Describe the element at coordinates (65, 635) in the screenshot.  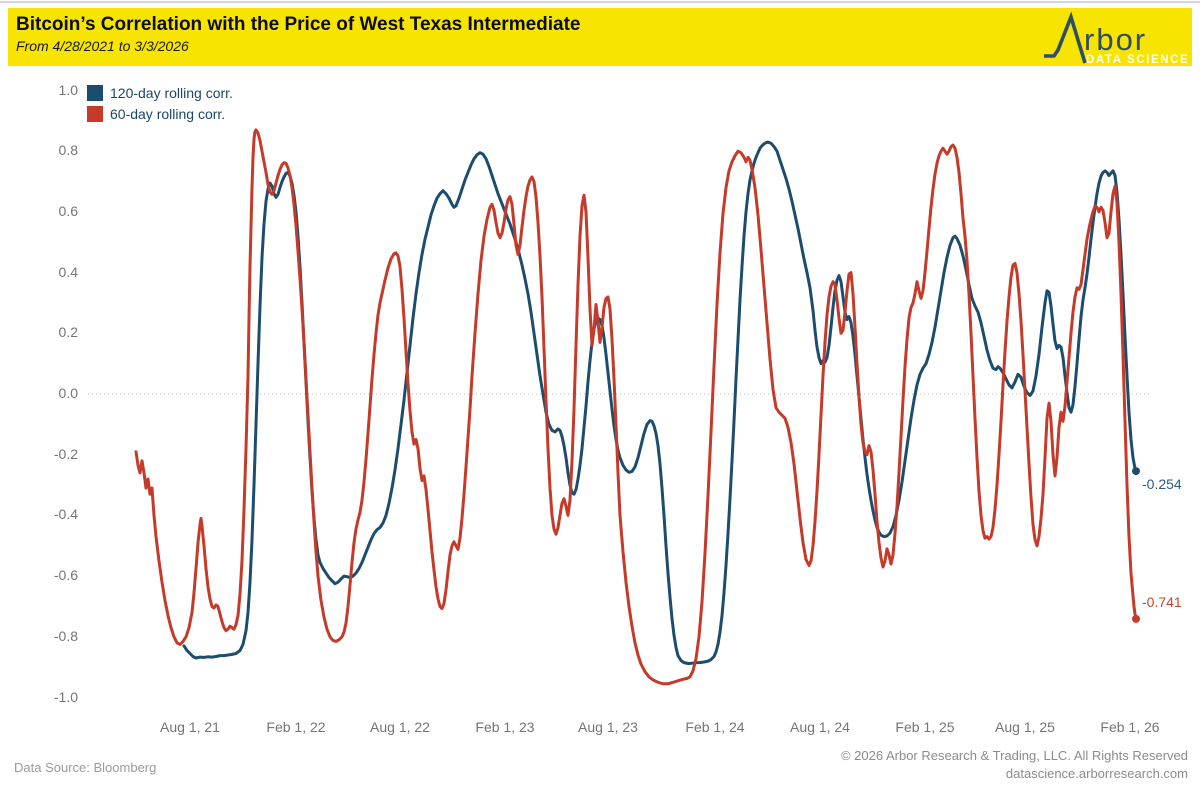
I see `y-axis-label: -0.8` at that location.